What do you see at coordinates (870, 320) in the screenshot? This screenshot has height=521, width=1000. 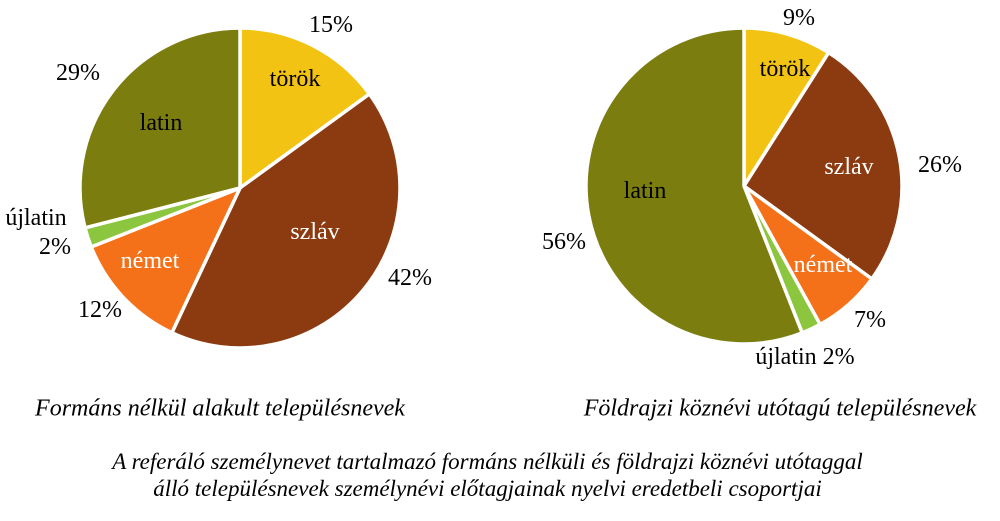 I see `right-pie-percent-nemet: 7%` at bounding box center [870, 320].